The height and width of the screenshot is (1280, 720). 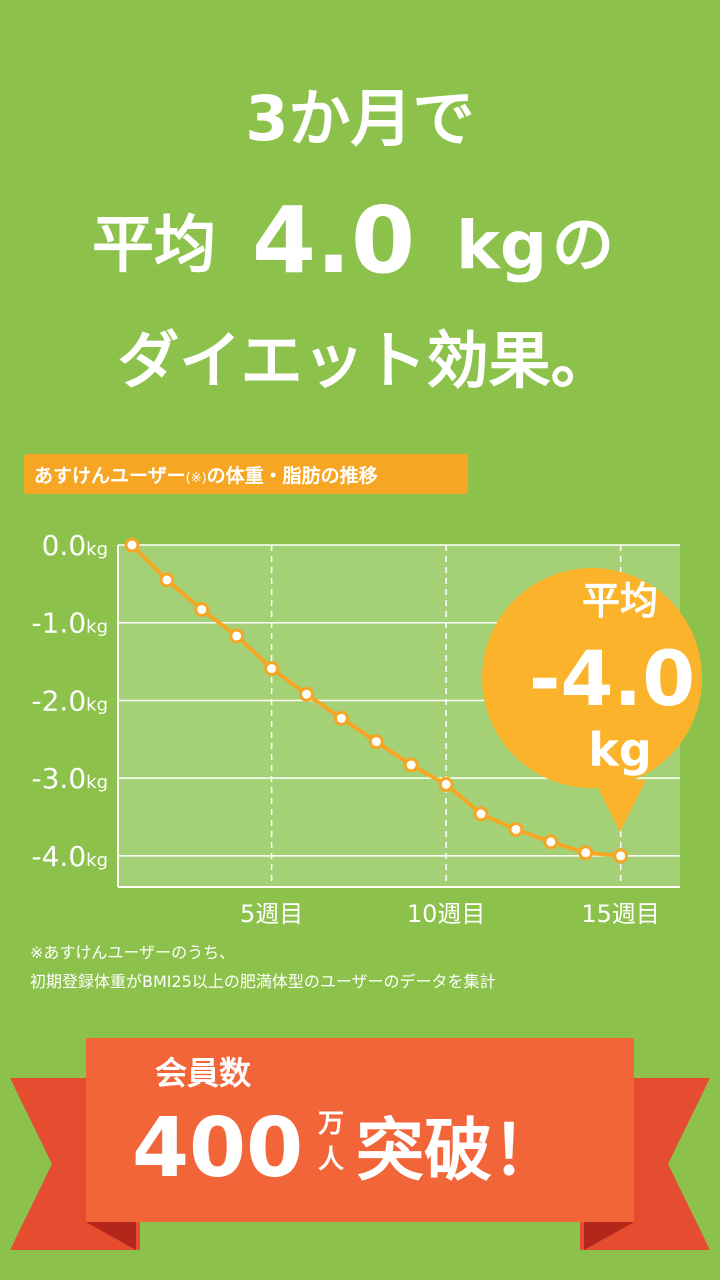 I want to click on headline-number: 4.0, so click(x=333, y=240).